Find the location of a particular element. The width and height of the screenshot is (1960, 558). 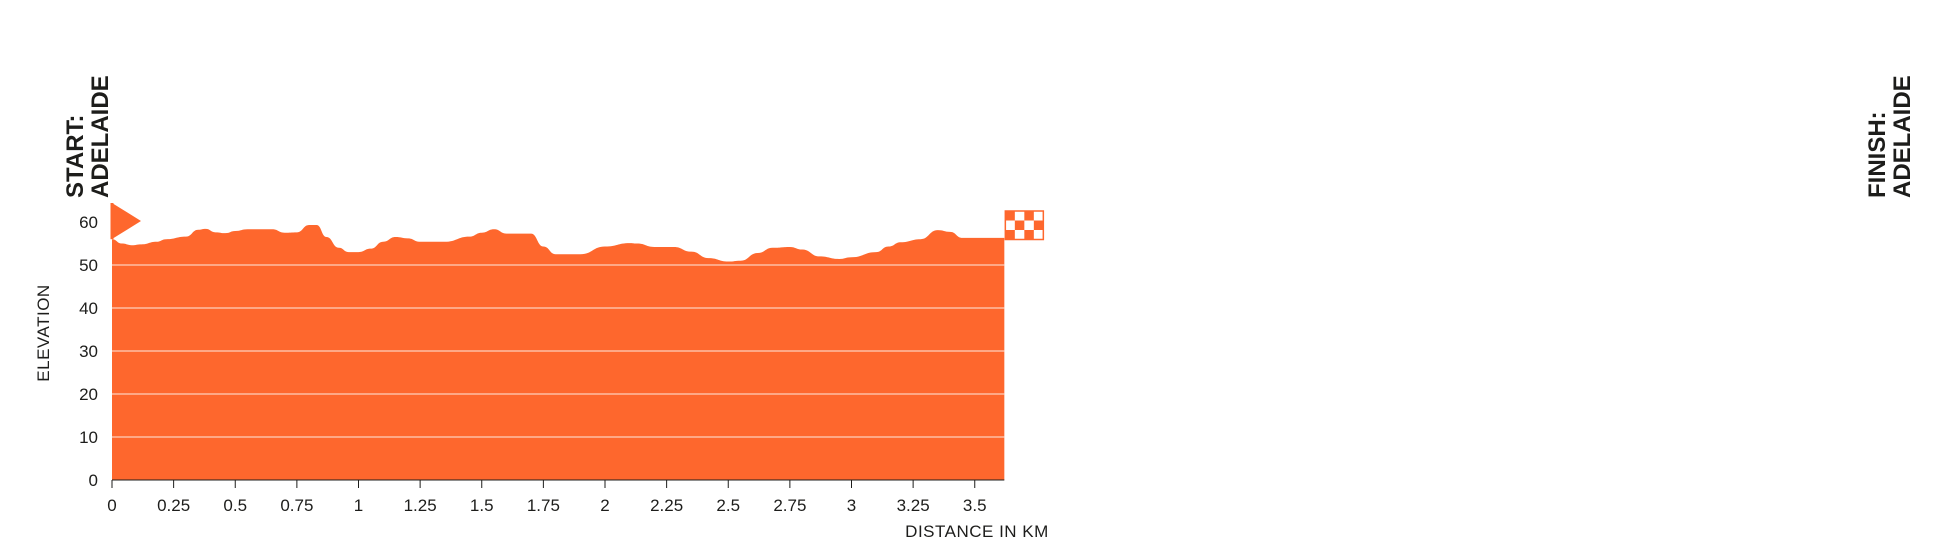

x-tick-label: 0.75 is located at coordinates (296, 505).